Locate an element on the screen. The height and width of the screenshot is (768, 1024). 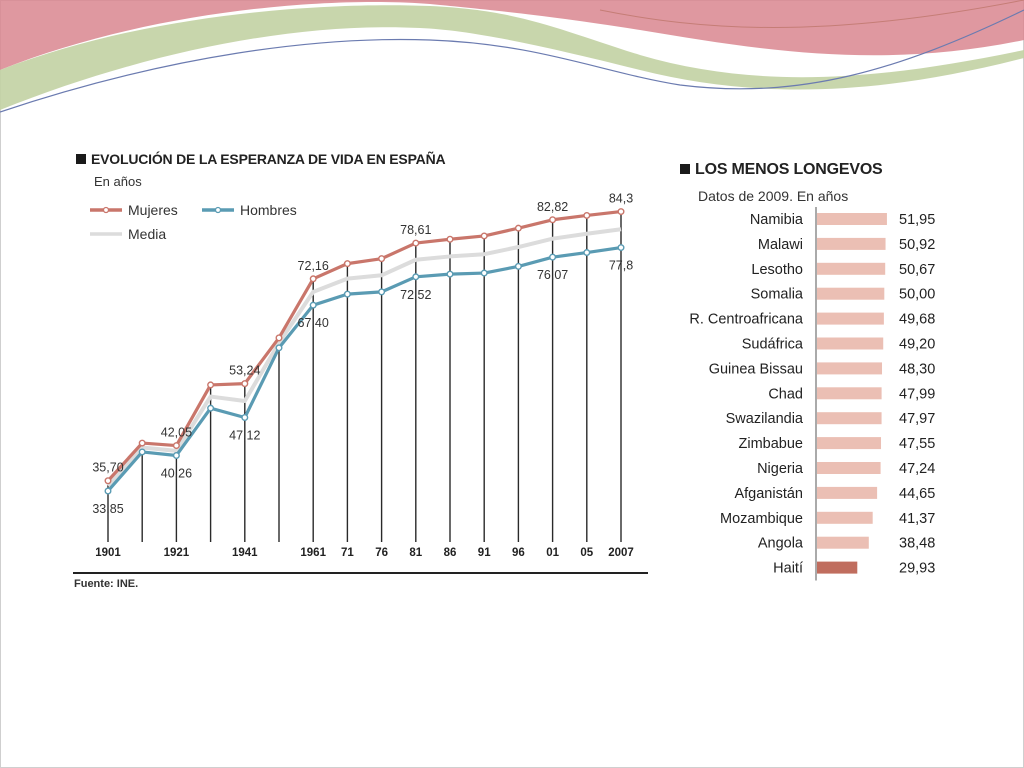
bar-value-label: 49,20 is located at coordinates (917, 345).